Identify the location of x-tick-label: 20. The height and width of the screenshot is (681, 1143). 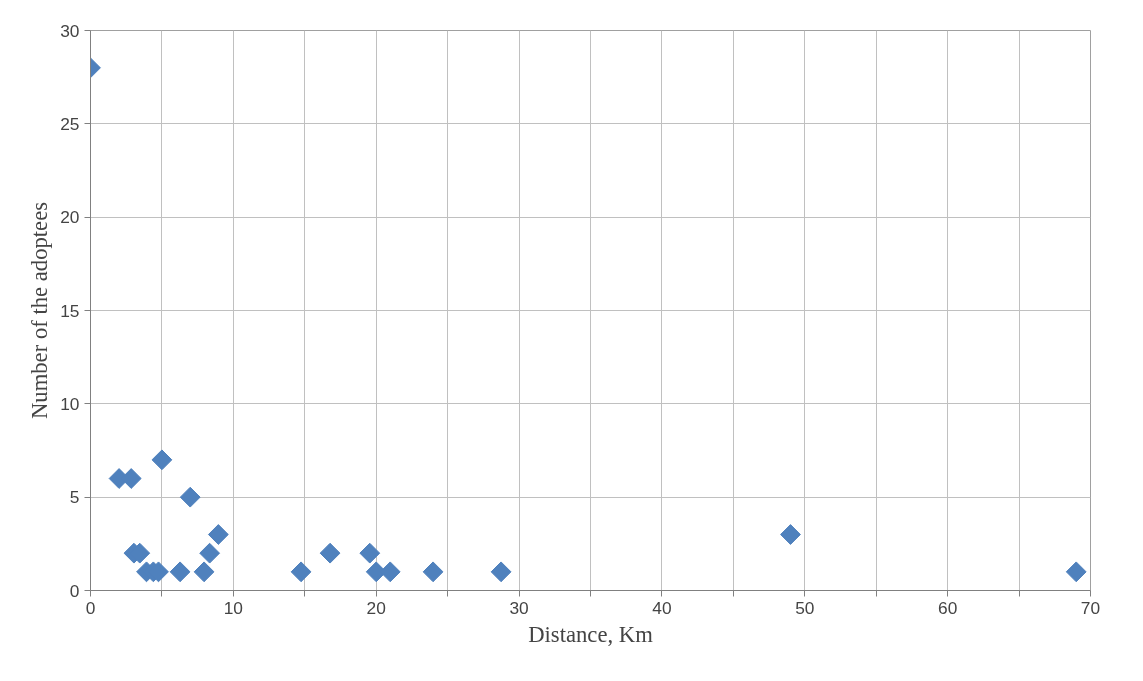
(376, 607).